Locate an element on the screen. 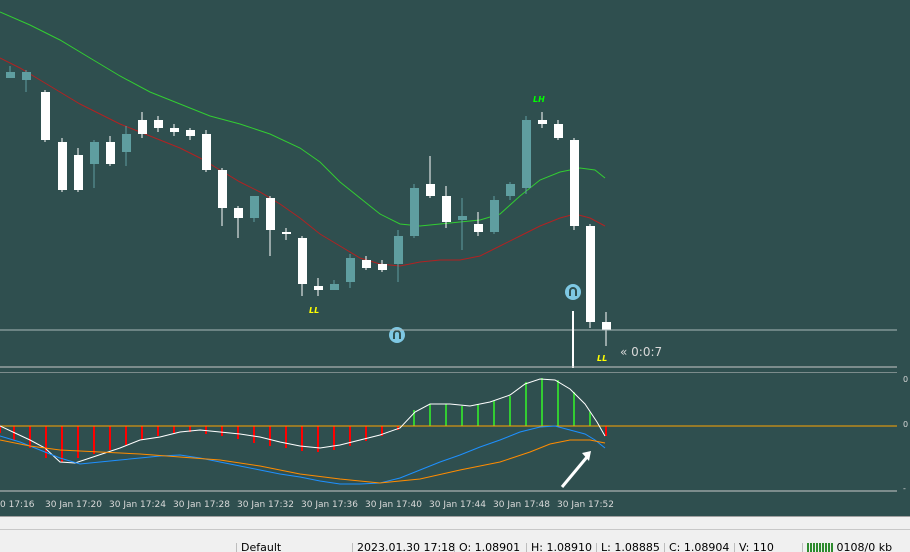  scale-label-bottom: - is located at coordinates (904, 488).